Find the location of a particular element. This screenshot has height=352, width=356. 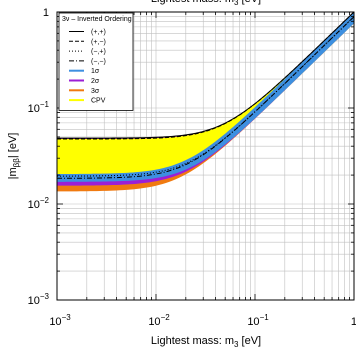

y-tick-label: 1 is located at coordinates (46, 13).